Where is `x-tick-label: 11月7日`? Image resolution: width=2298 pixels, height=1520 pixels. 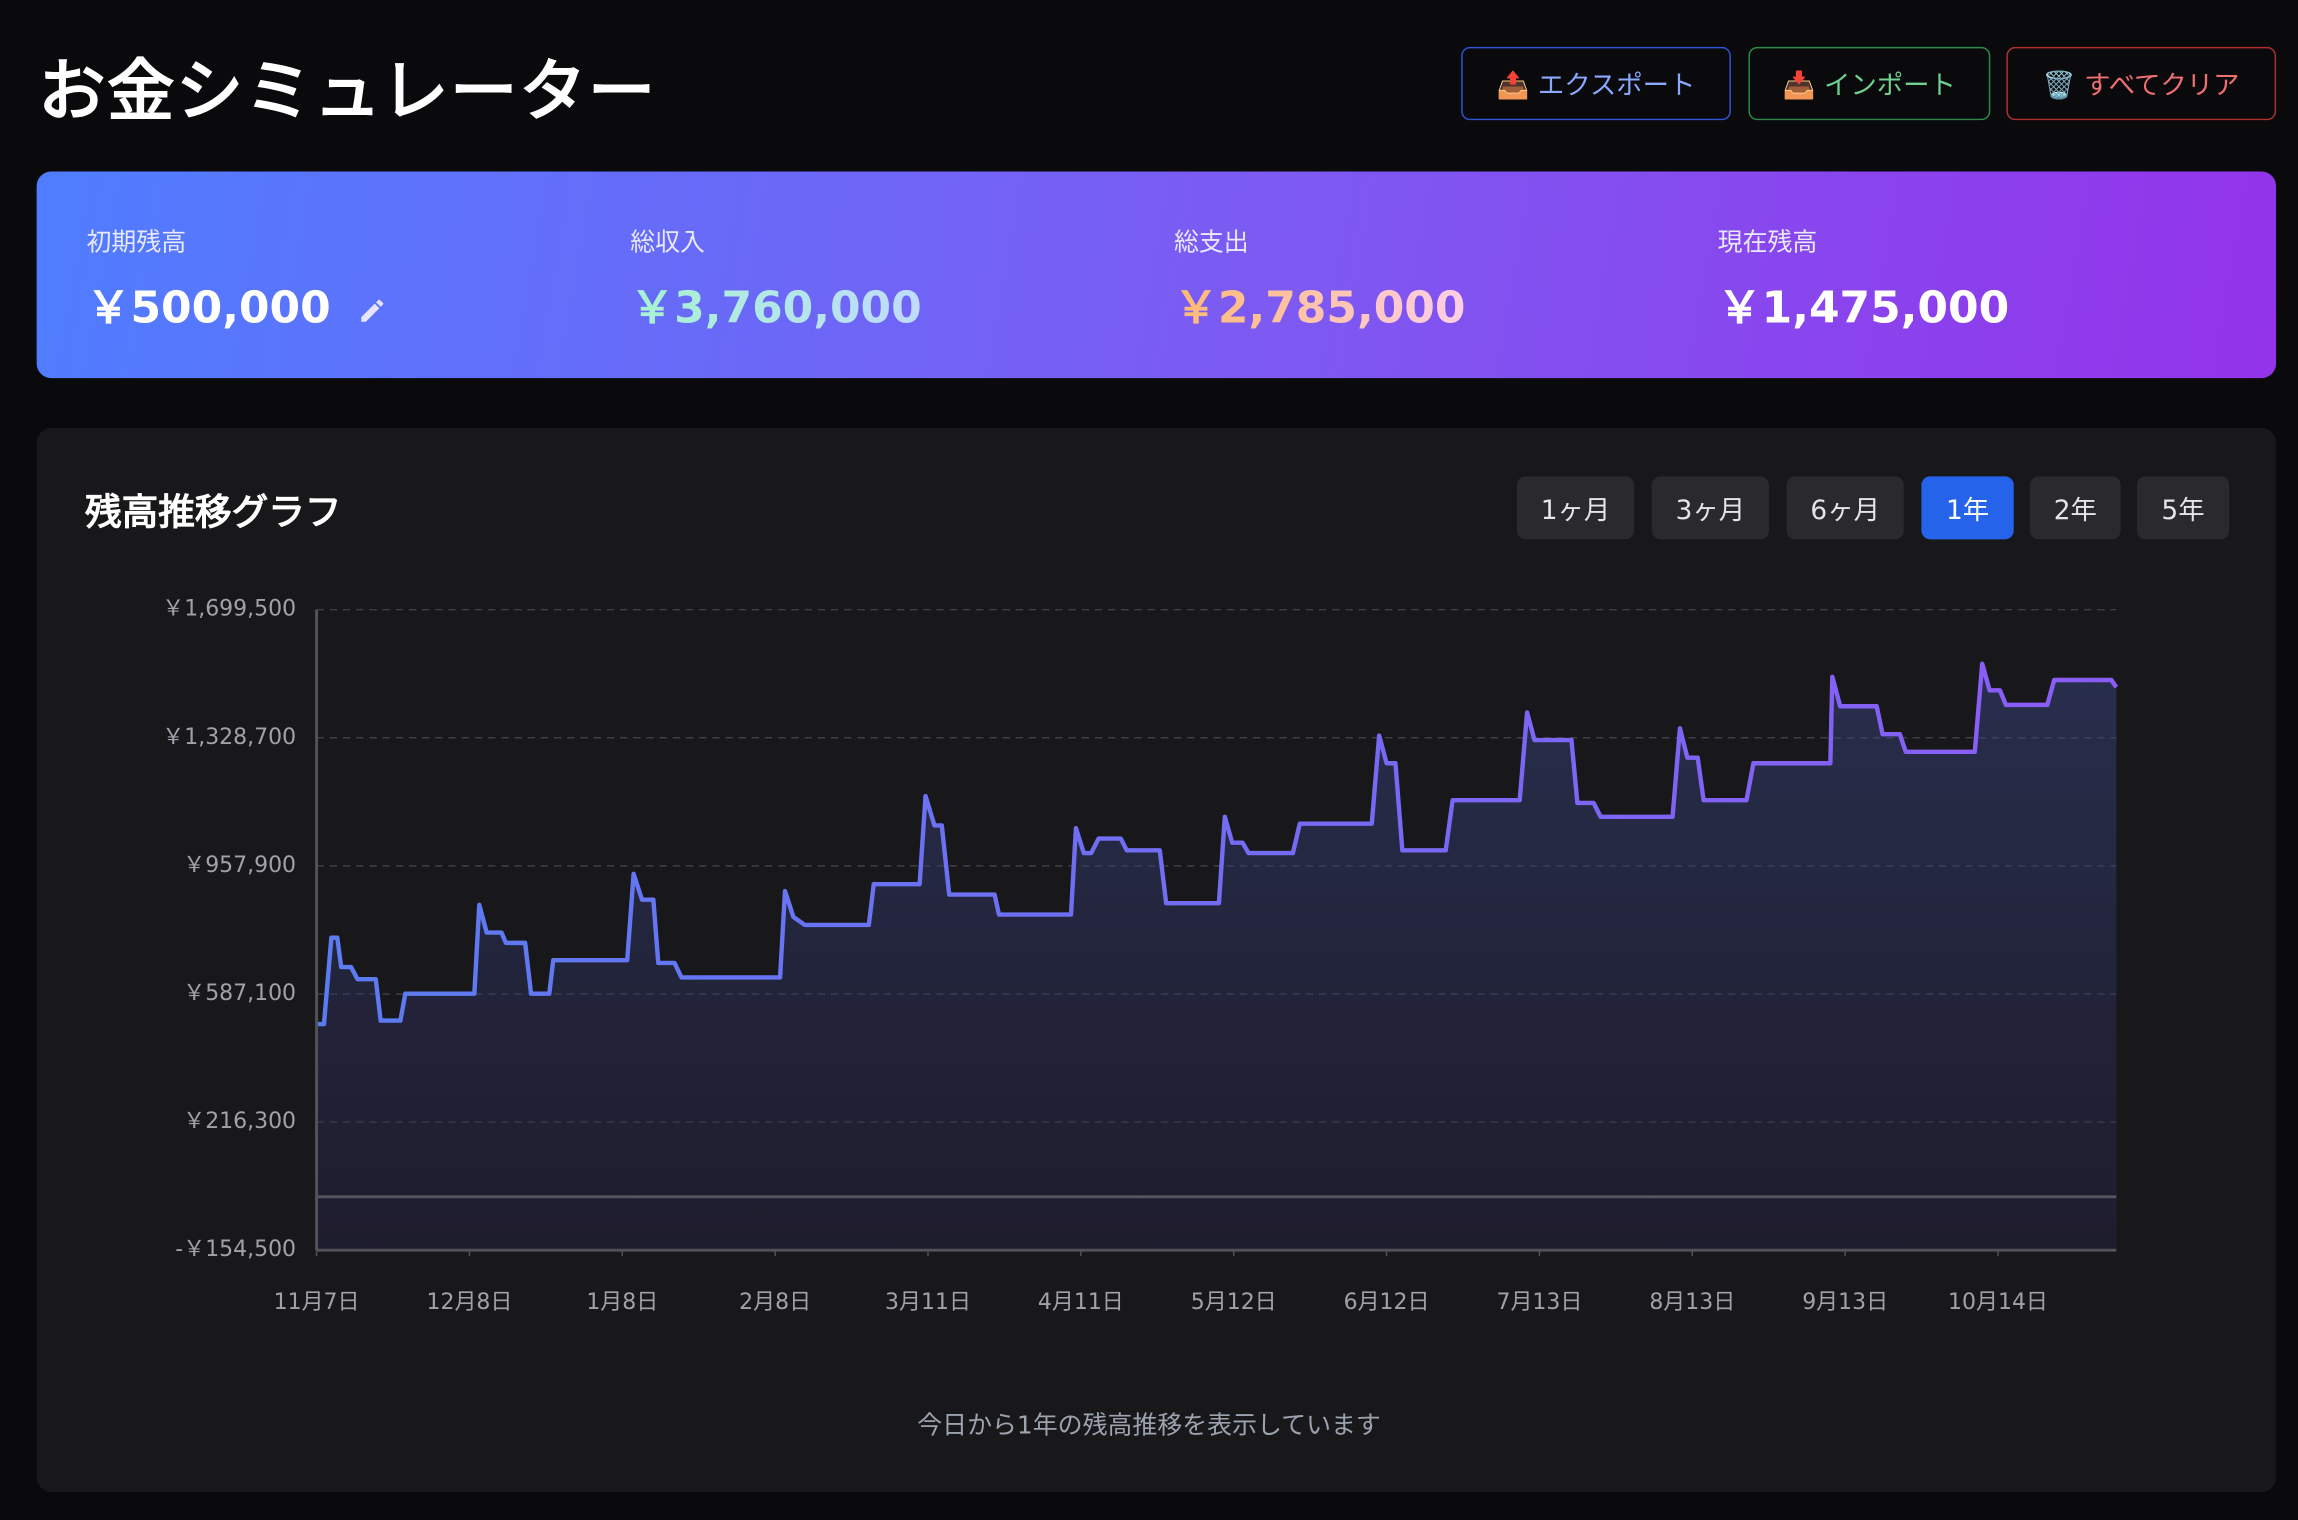
x-tick-label: 11月7日 is located at coordinates (317, 1302).